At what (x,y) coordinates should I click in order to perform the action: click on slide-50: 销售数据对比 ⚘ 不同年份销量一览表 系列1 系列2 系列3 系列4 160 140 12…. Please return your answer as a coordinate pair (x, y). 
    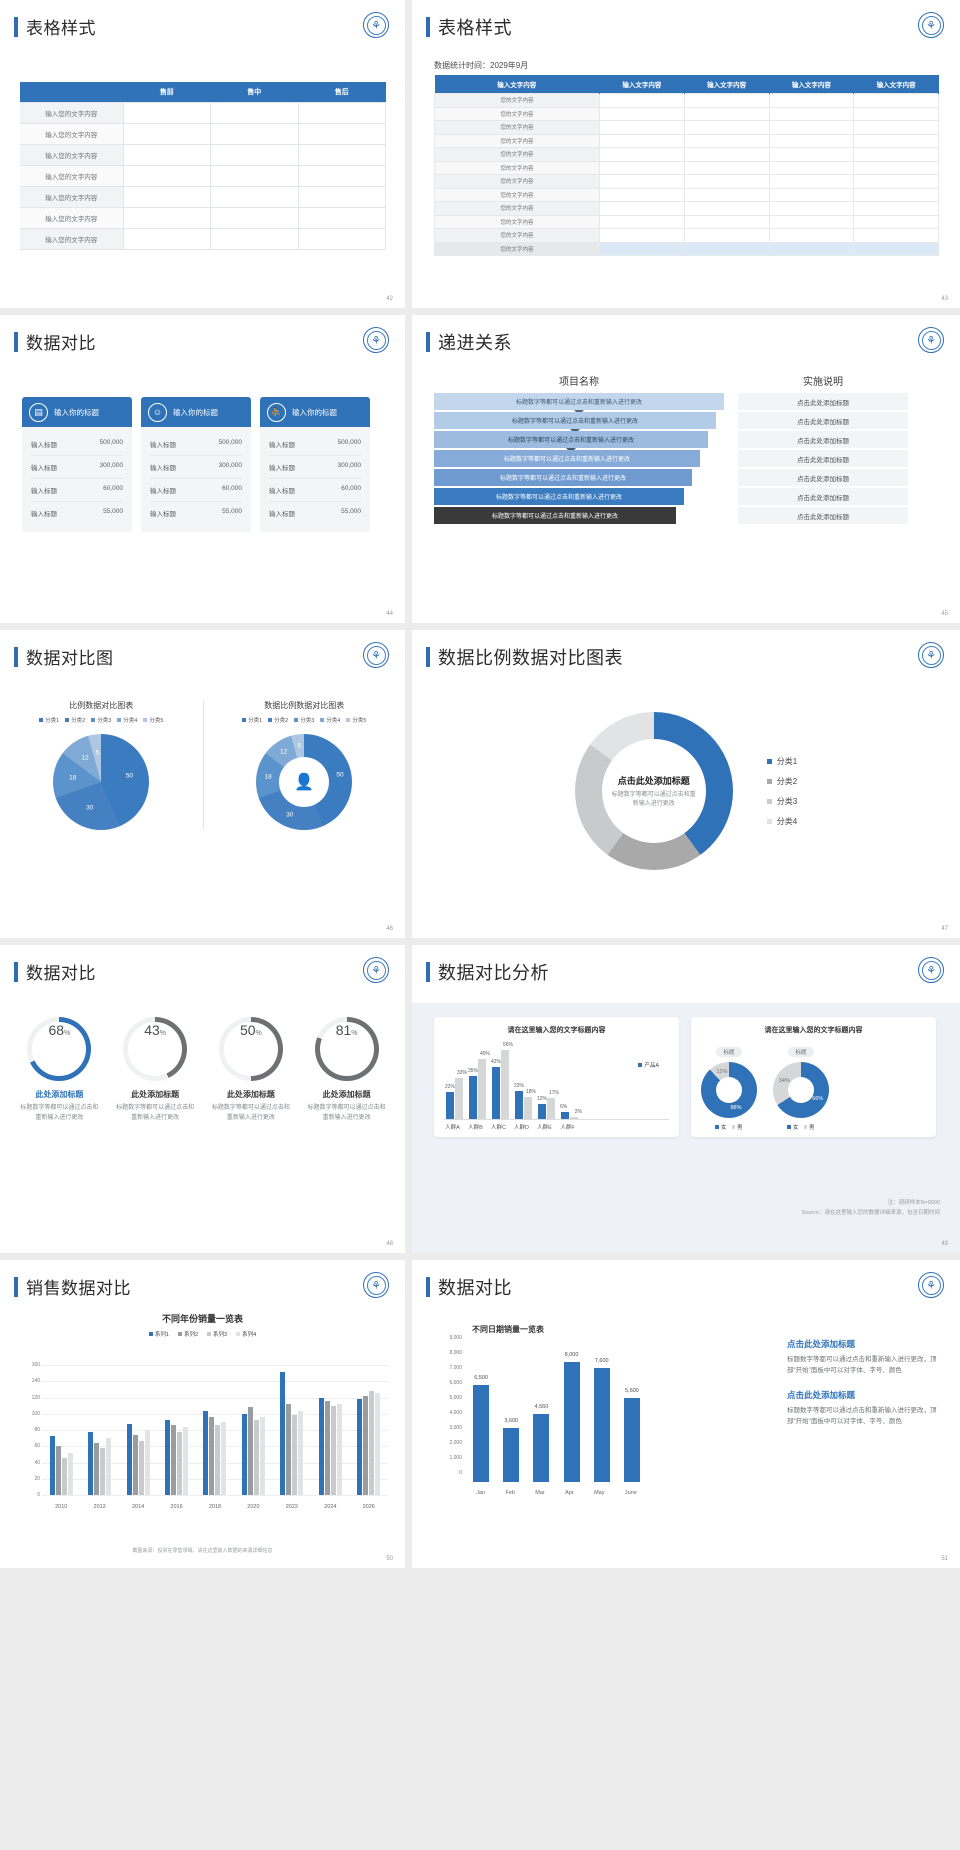
    Looking at the image, I should click on (202, 1414).